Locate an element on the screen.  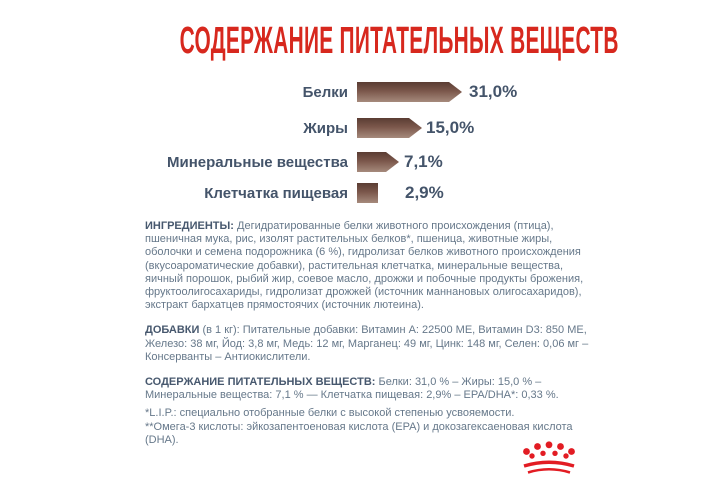
chart-value-label: 15,0% is located at coordinates (450, 127).